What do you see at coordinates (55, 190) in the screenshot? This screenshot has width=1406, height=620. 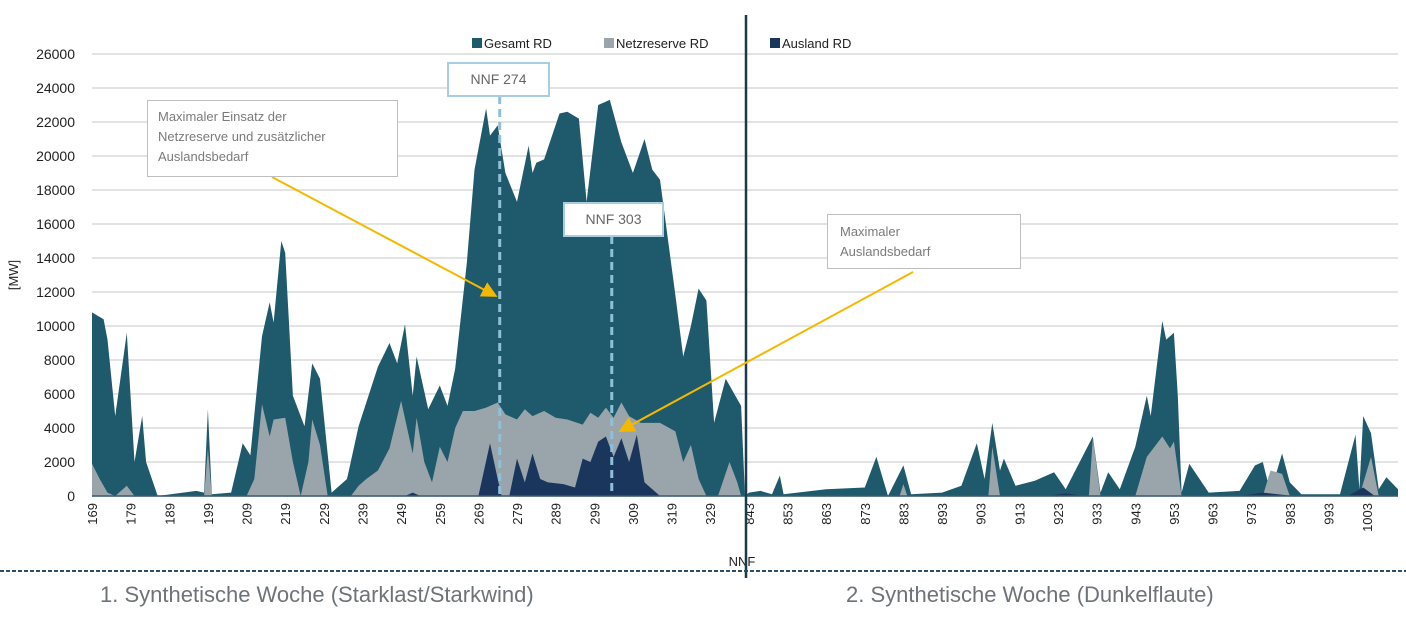 I see `y-tick-label: 18000` at bounding box center [55, 190].